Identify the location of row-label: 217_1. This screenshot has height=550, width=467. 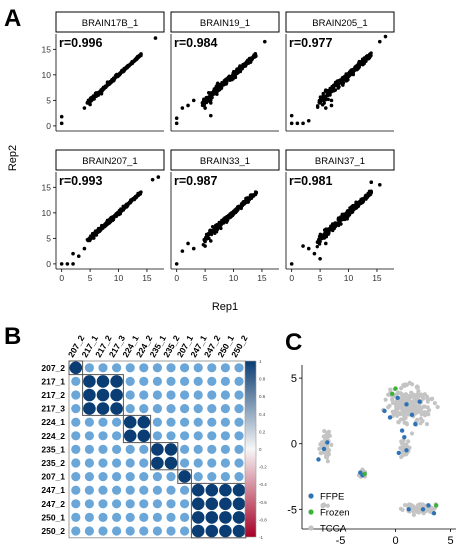
(53, 381).